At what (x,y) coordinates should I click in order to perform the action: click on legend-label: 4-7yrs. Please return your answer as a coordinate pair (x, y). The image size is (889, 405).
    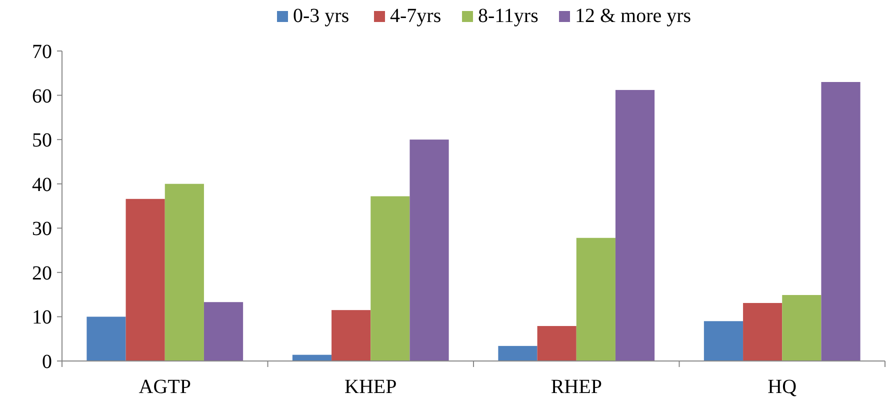
    Looking at the image, I should click on (416, 16).